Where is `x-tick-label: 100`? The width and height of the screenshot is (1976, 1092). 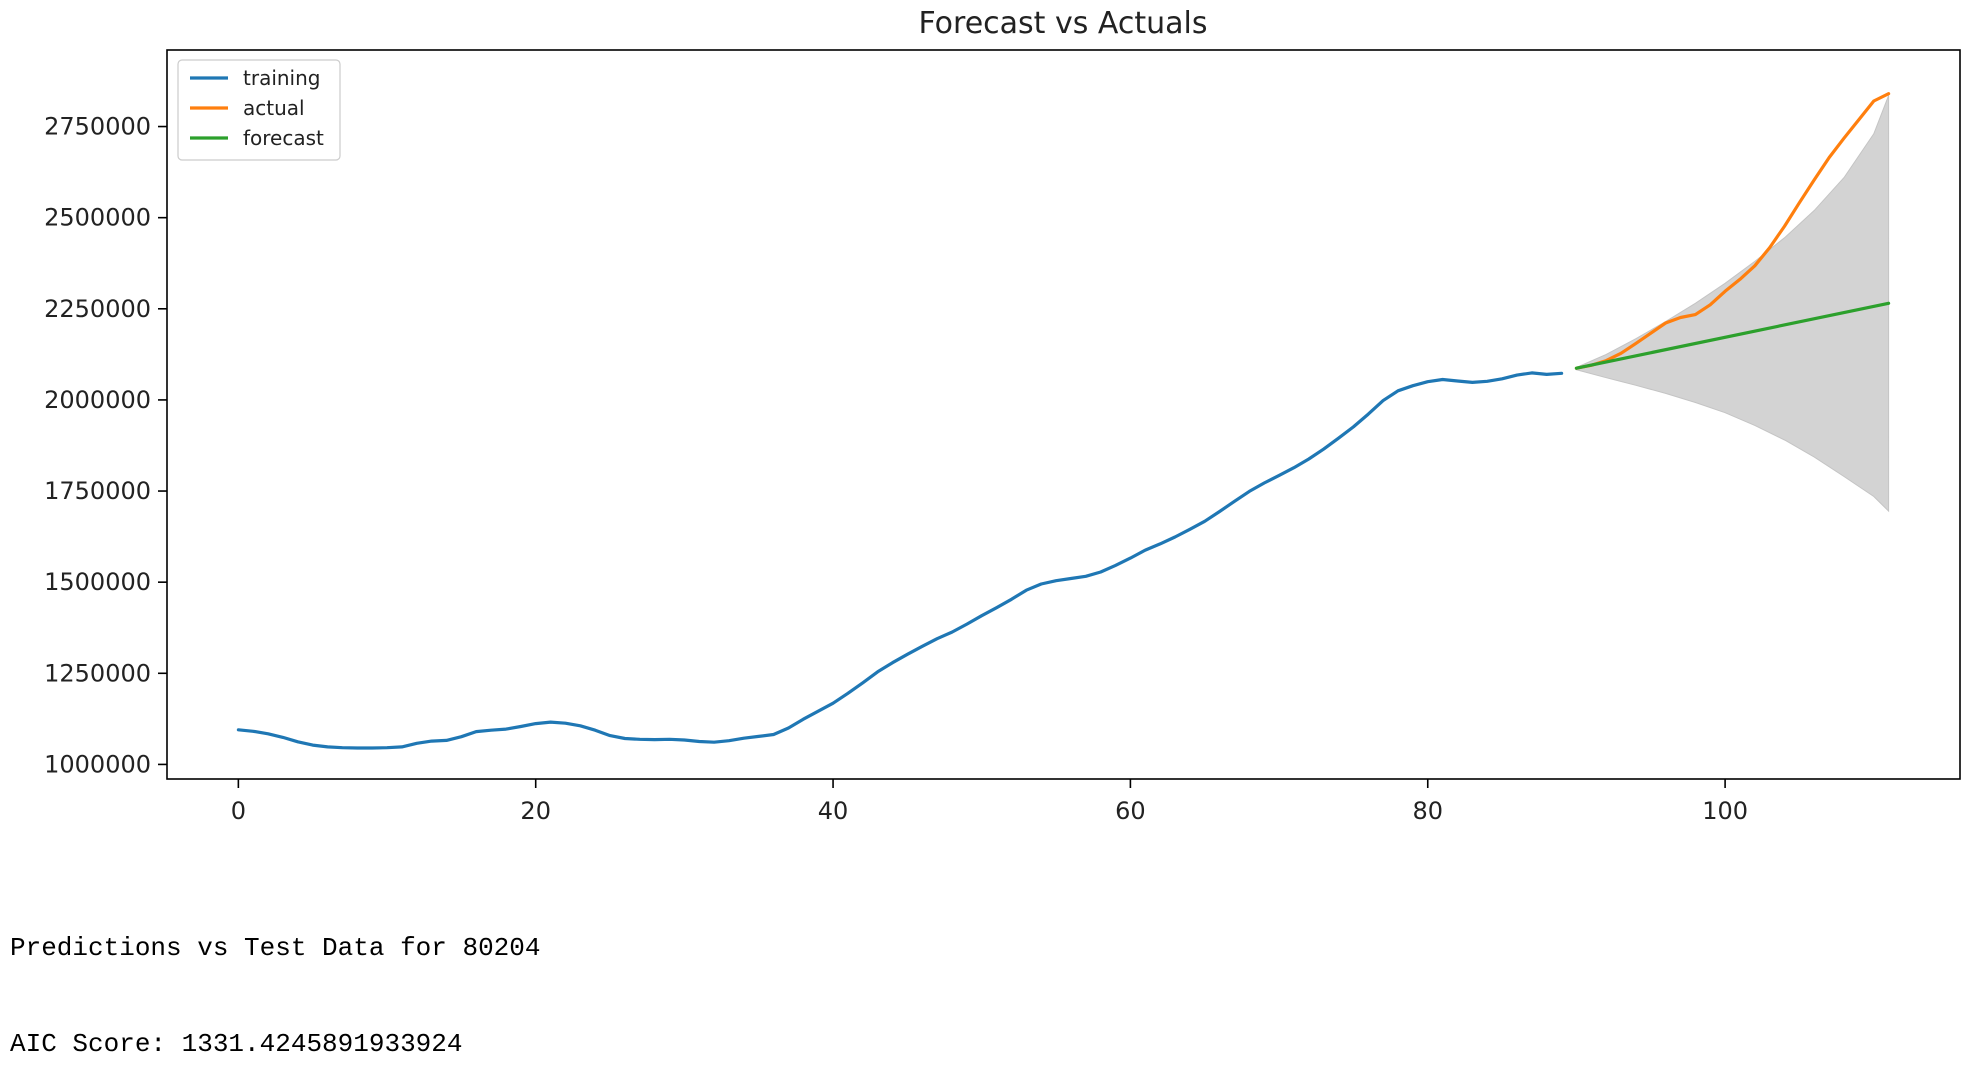 x-tick-label: 100 is located at coordinates (1725, 811).